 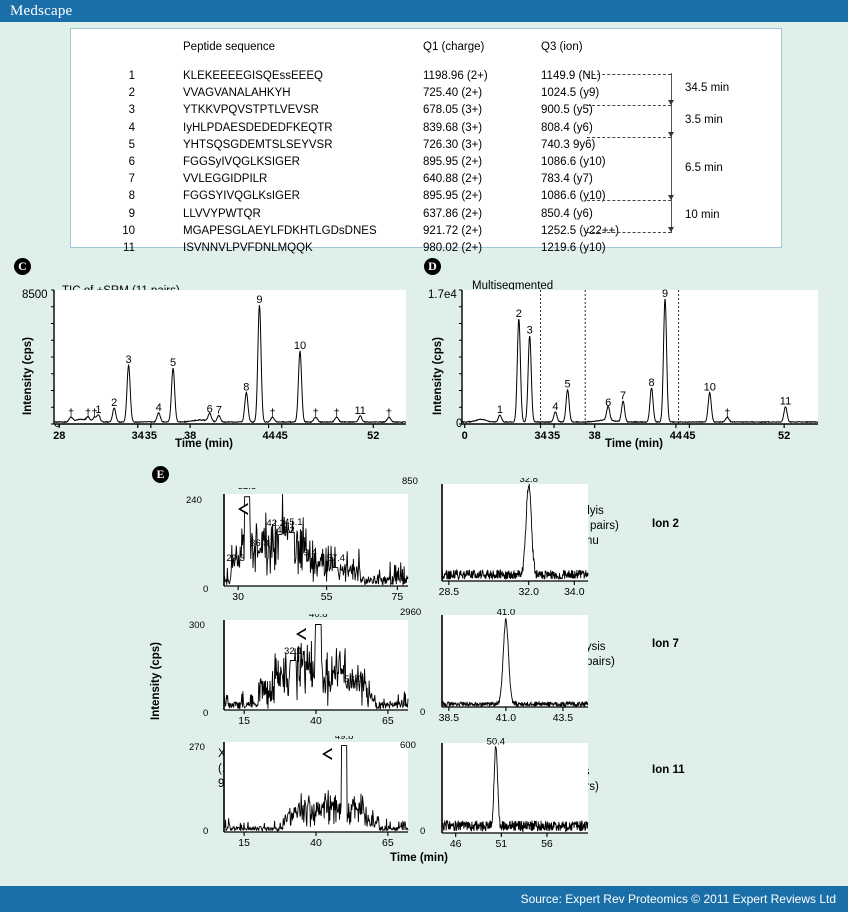 I want to click on svg-text: 32.0, so click(x=528, y=592).